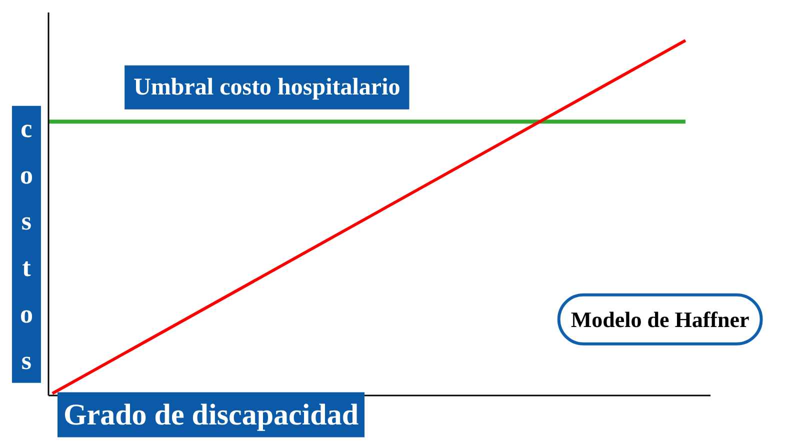 The width and height of the screenshot is (785, 441). Describe the element at coordinates (267, 87) in the screenshot. I see `ref-line-label: Umbral costo hospitalario` at that location.